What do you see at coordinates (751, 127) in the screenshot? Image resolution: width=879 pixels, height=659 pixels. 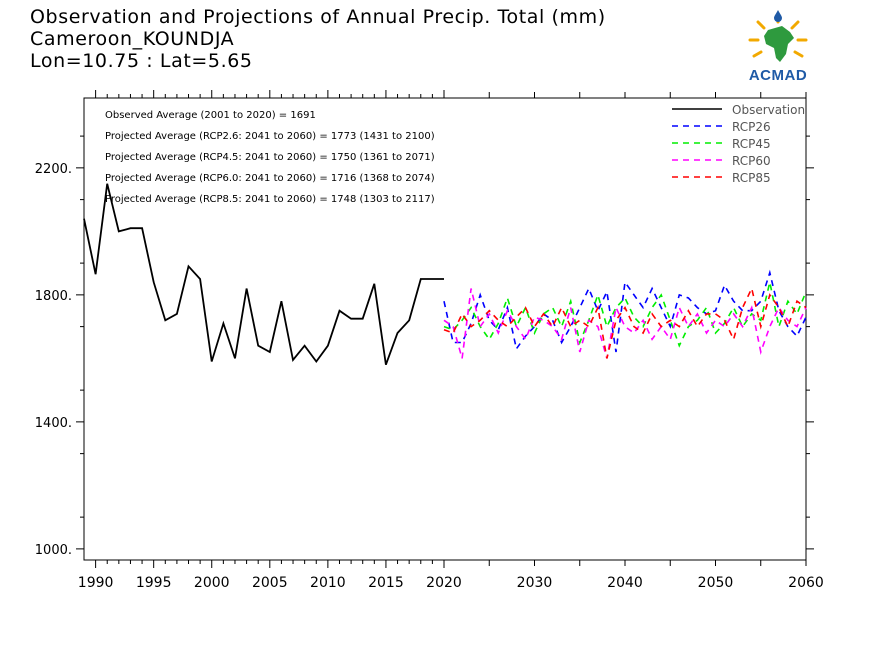 I see `legend-label: RCP26` at bounding box center [751, 127].